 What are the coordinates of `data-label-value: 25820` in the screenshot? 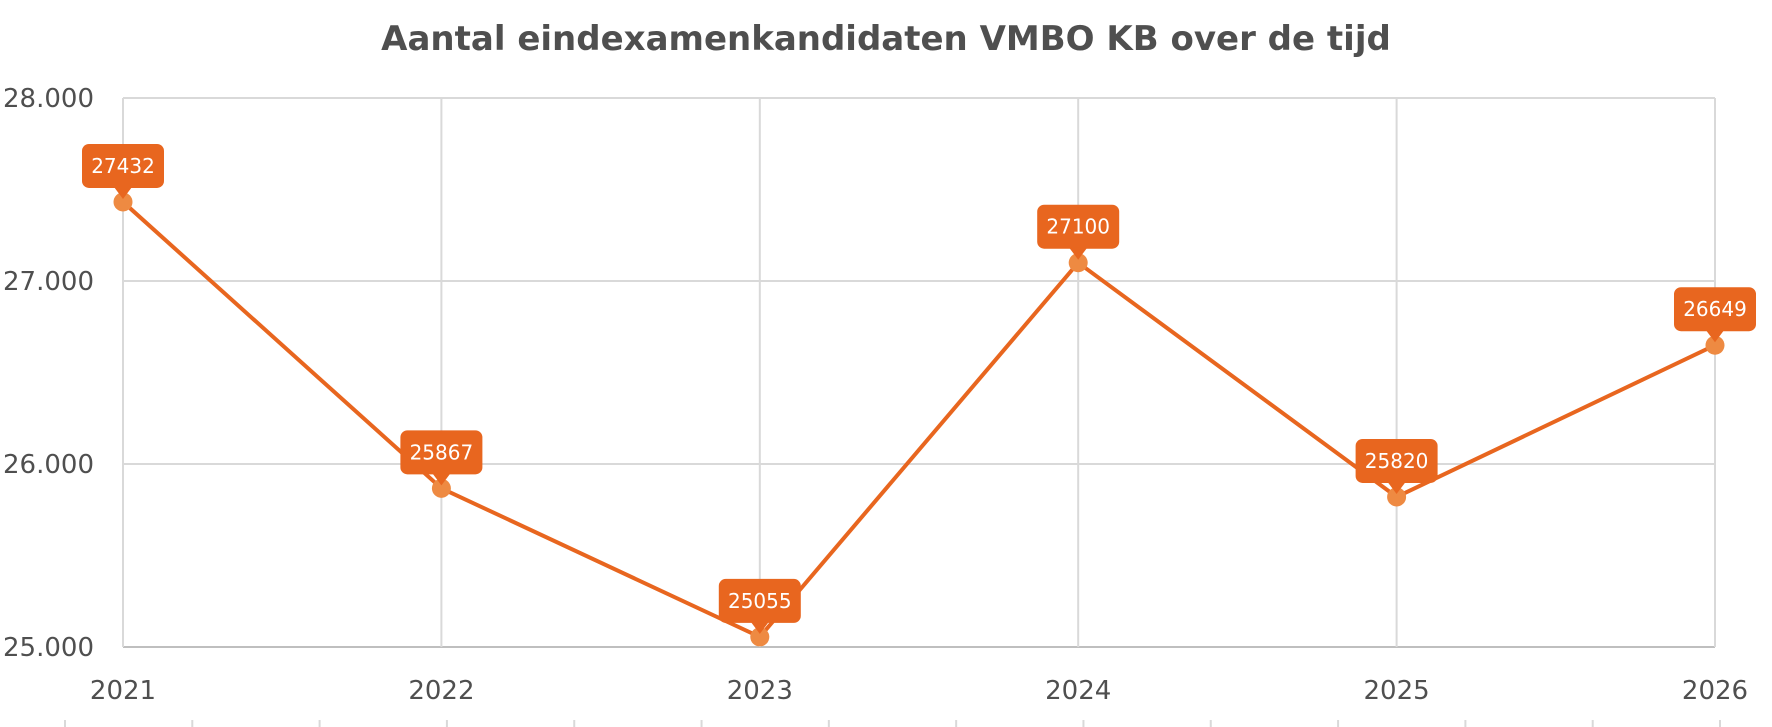 It's located at (1397, 461).